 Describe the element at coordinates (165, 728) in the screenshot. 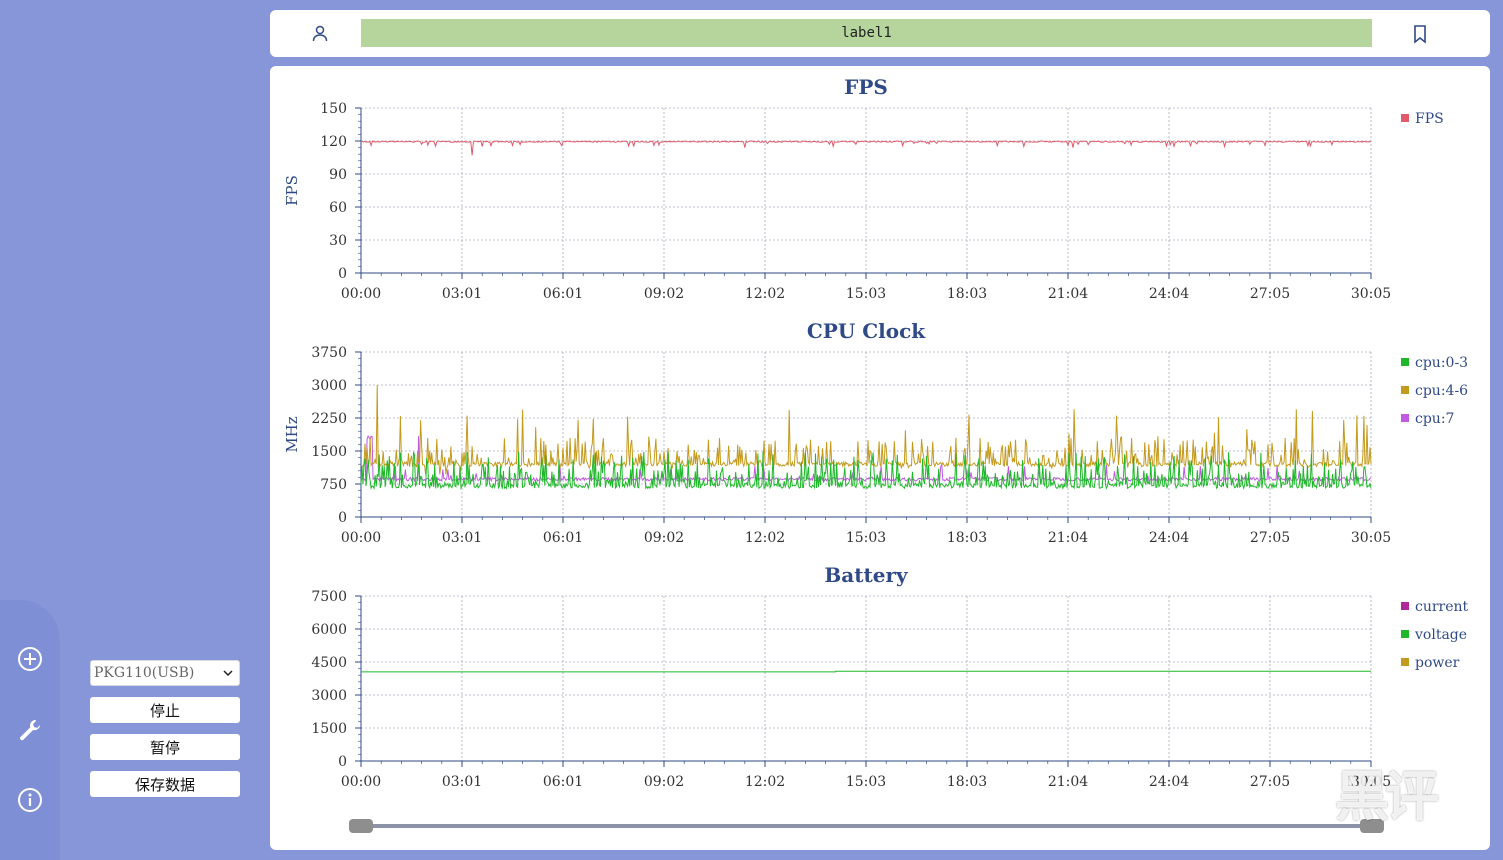

I see `control-panel: PKG110(USB) 停止 暂停 保存数据` at that location.